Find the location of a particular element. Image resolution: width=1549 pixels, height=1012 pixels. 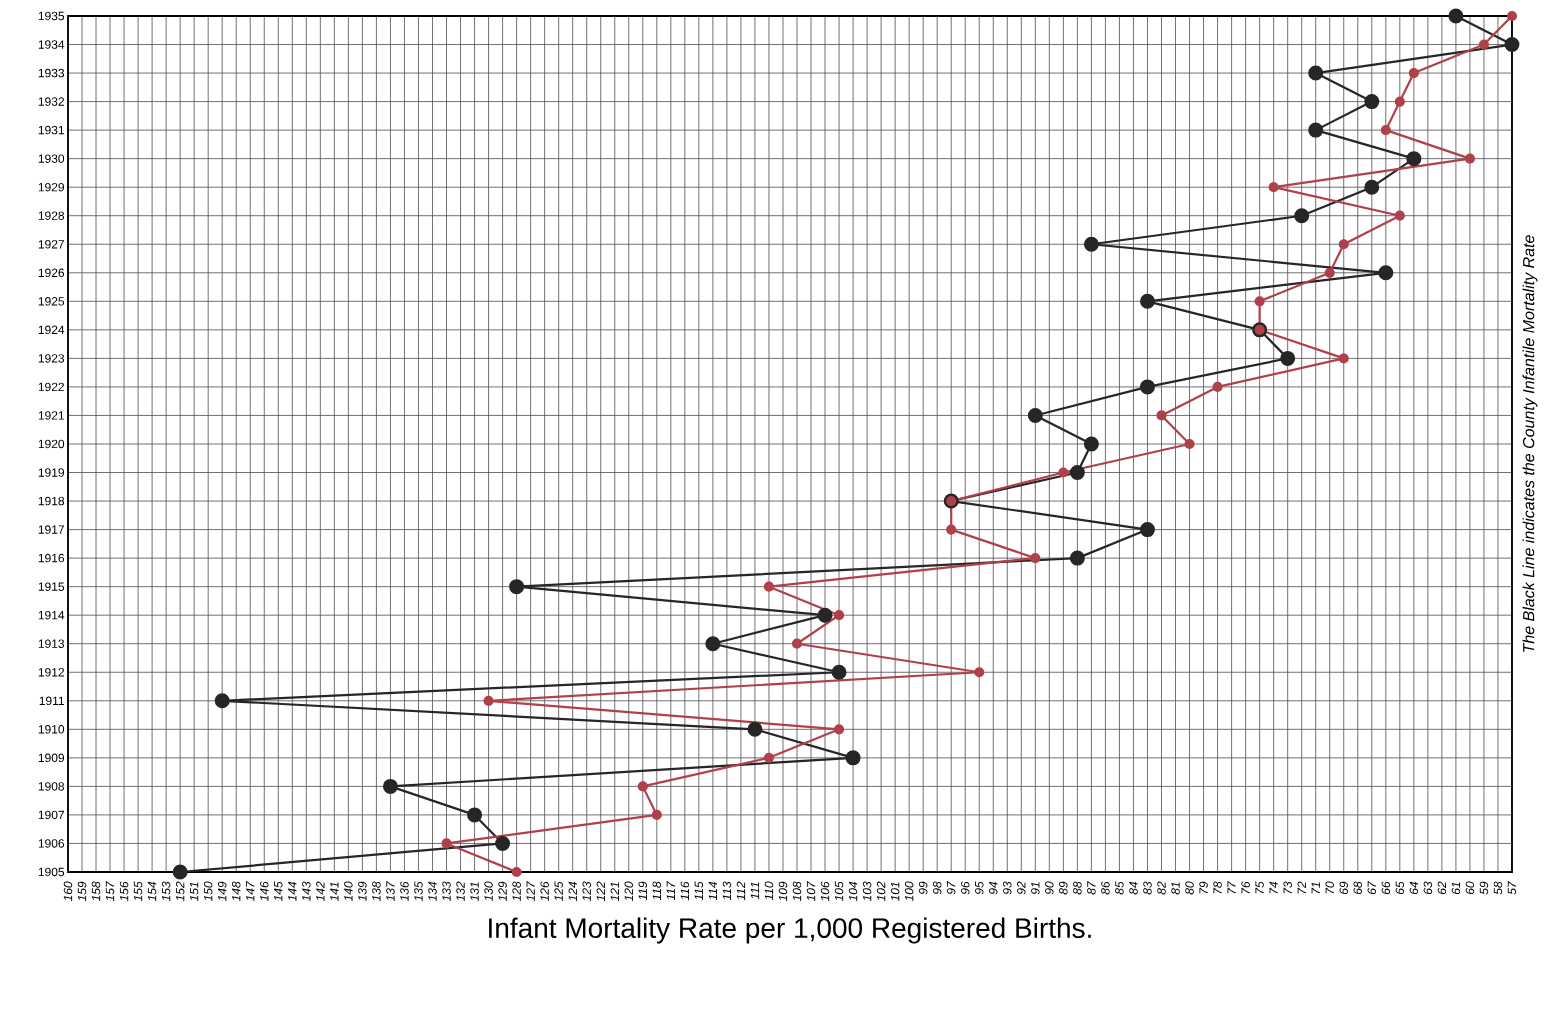

x-tick-label: 62 is located at coordinates (1442, 888).